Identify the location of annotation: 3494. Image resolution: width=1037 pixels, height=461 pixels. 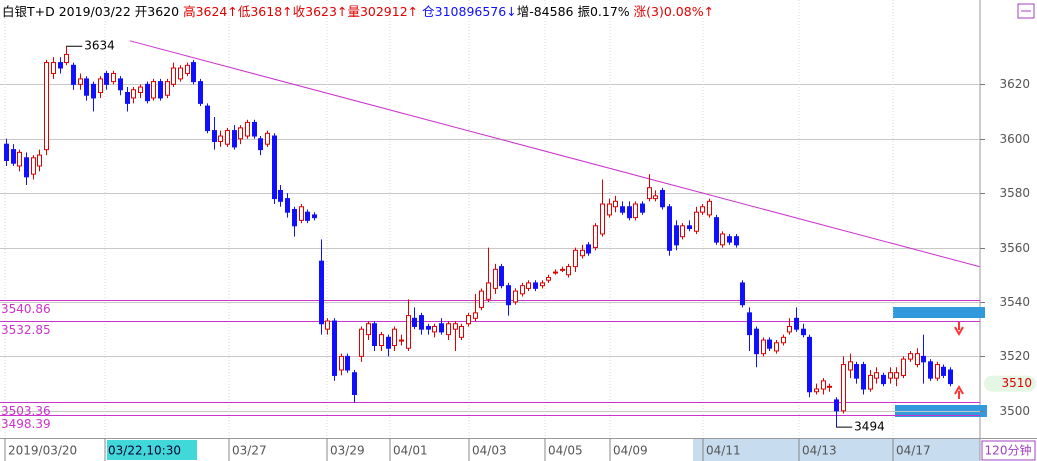
(869, 427).